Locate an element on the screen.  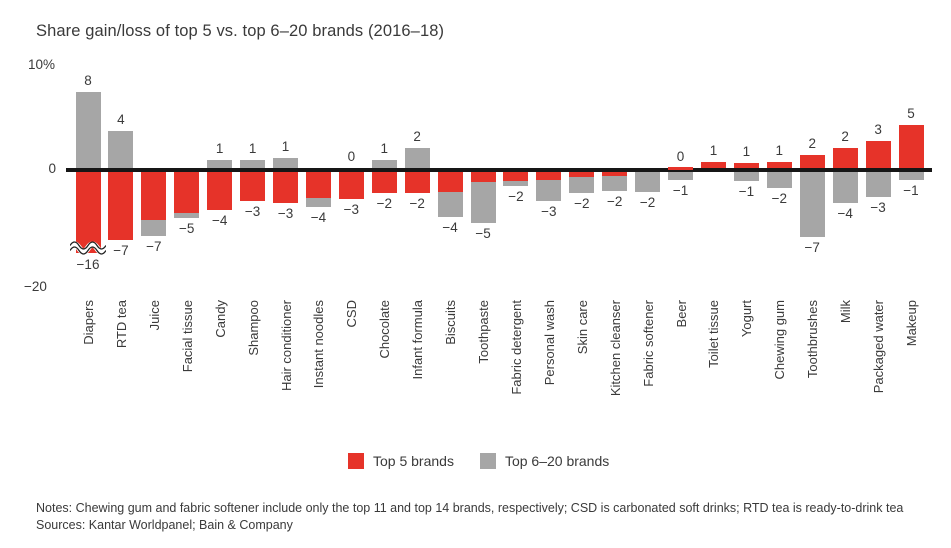
category-label: Chocolate is located at coordinates (385, 329).